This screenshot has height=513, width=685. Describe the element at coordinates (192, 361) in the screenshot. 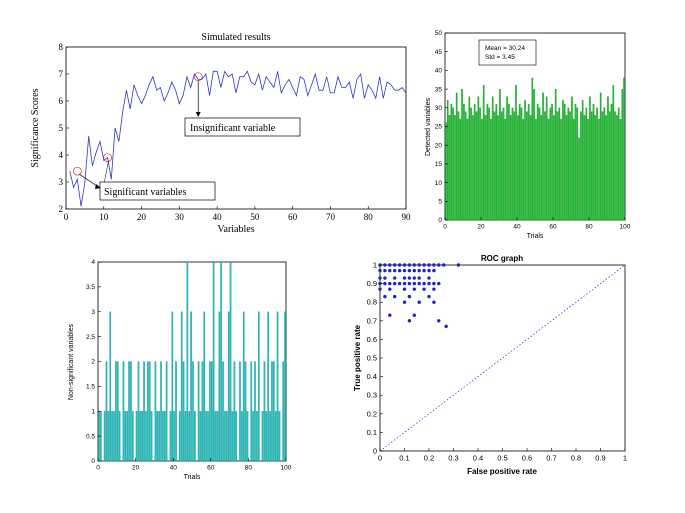

I see `plot-area` at that location.